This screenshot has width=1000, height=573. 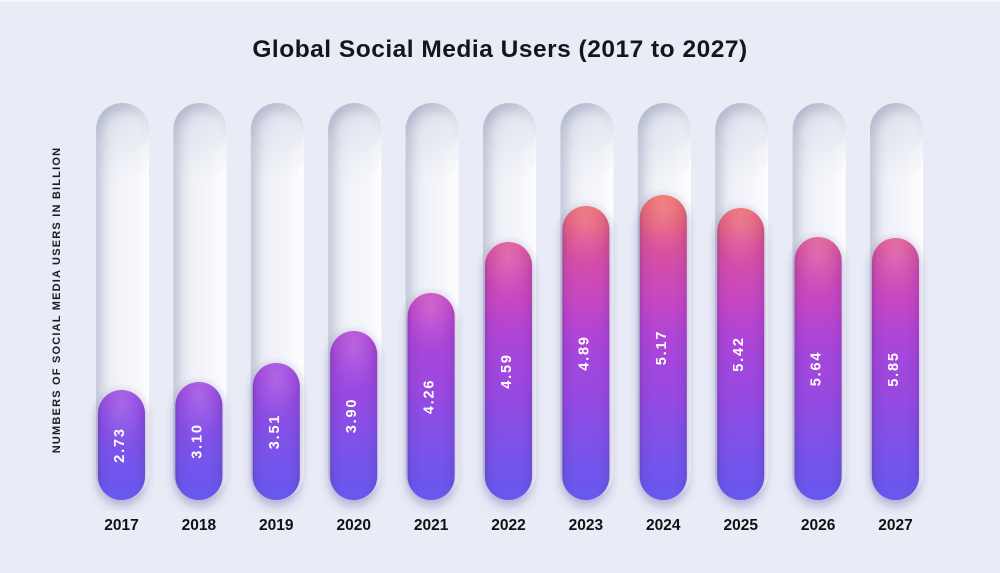 What do you see at coordinates (662, 347) in the screenshot?
I see `svg-text: 5.17` at bounding box center [662, 347].